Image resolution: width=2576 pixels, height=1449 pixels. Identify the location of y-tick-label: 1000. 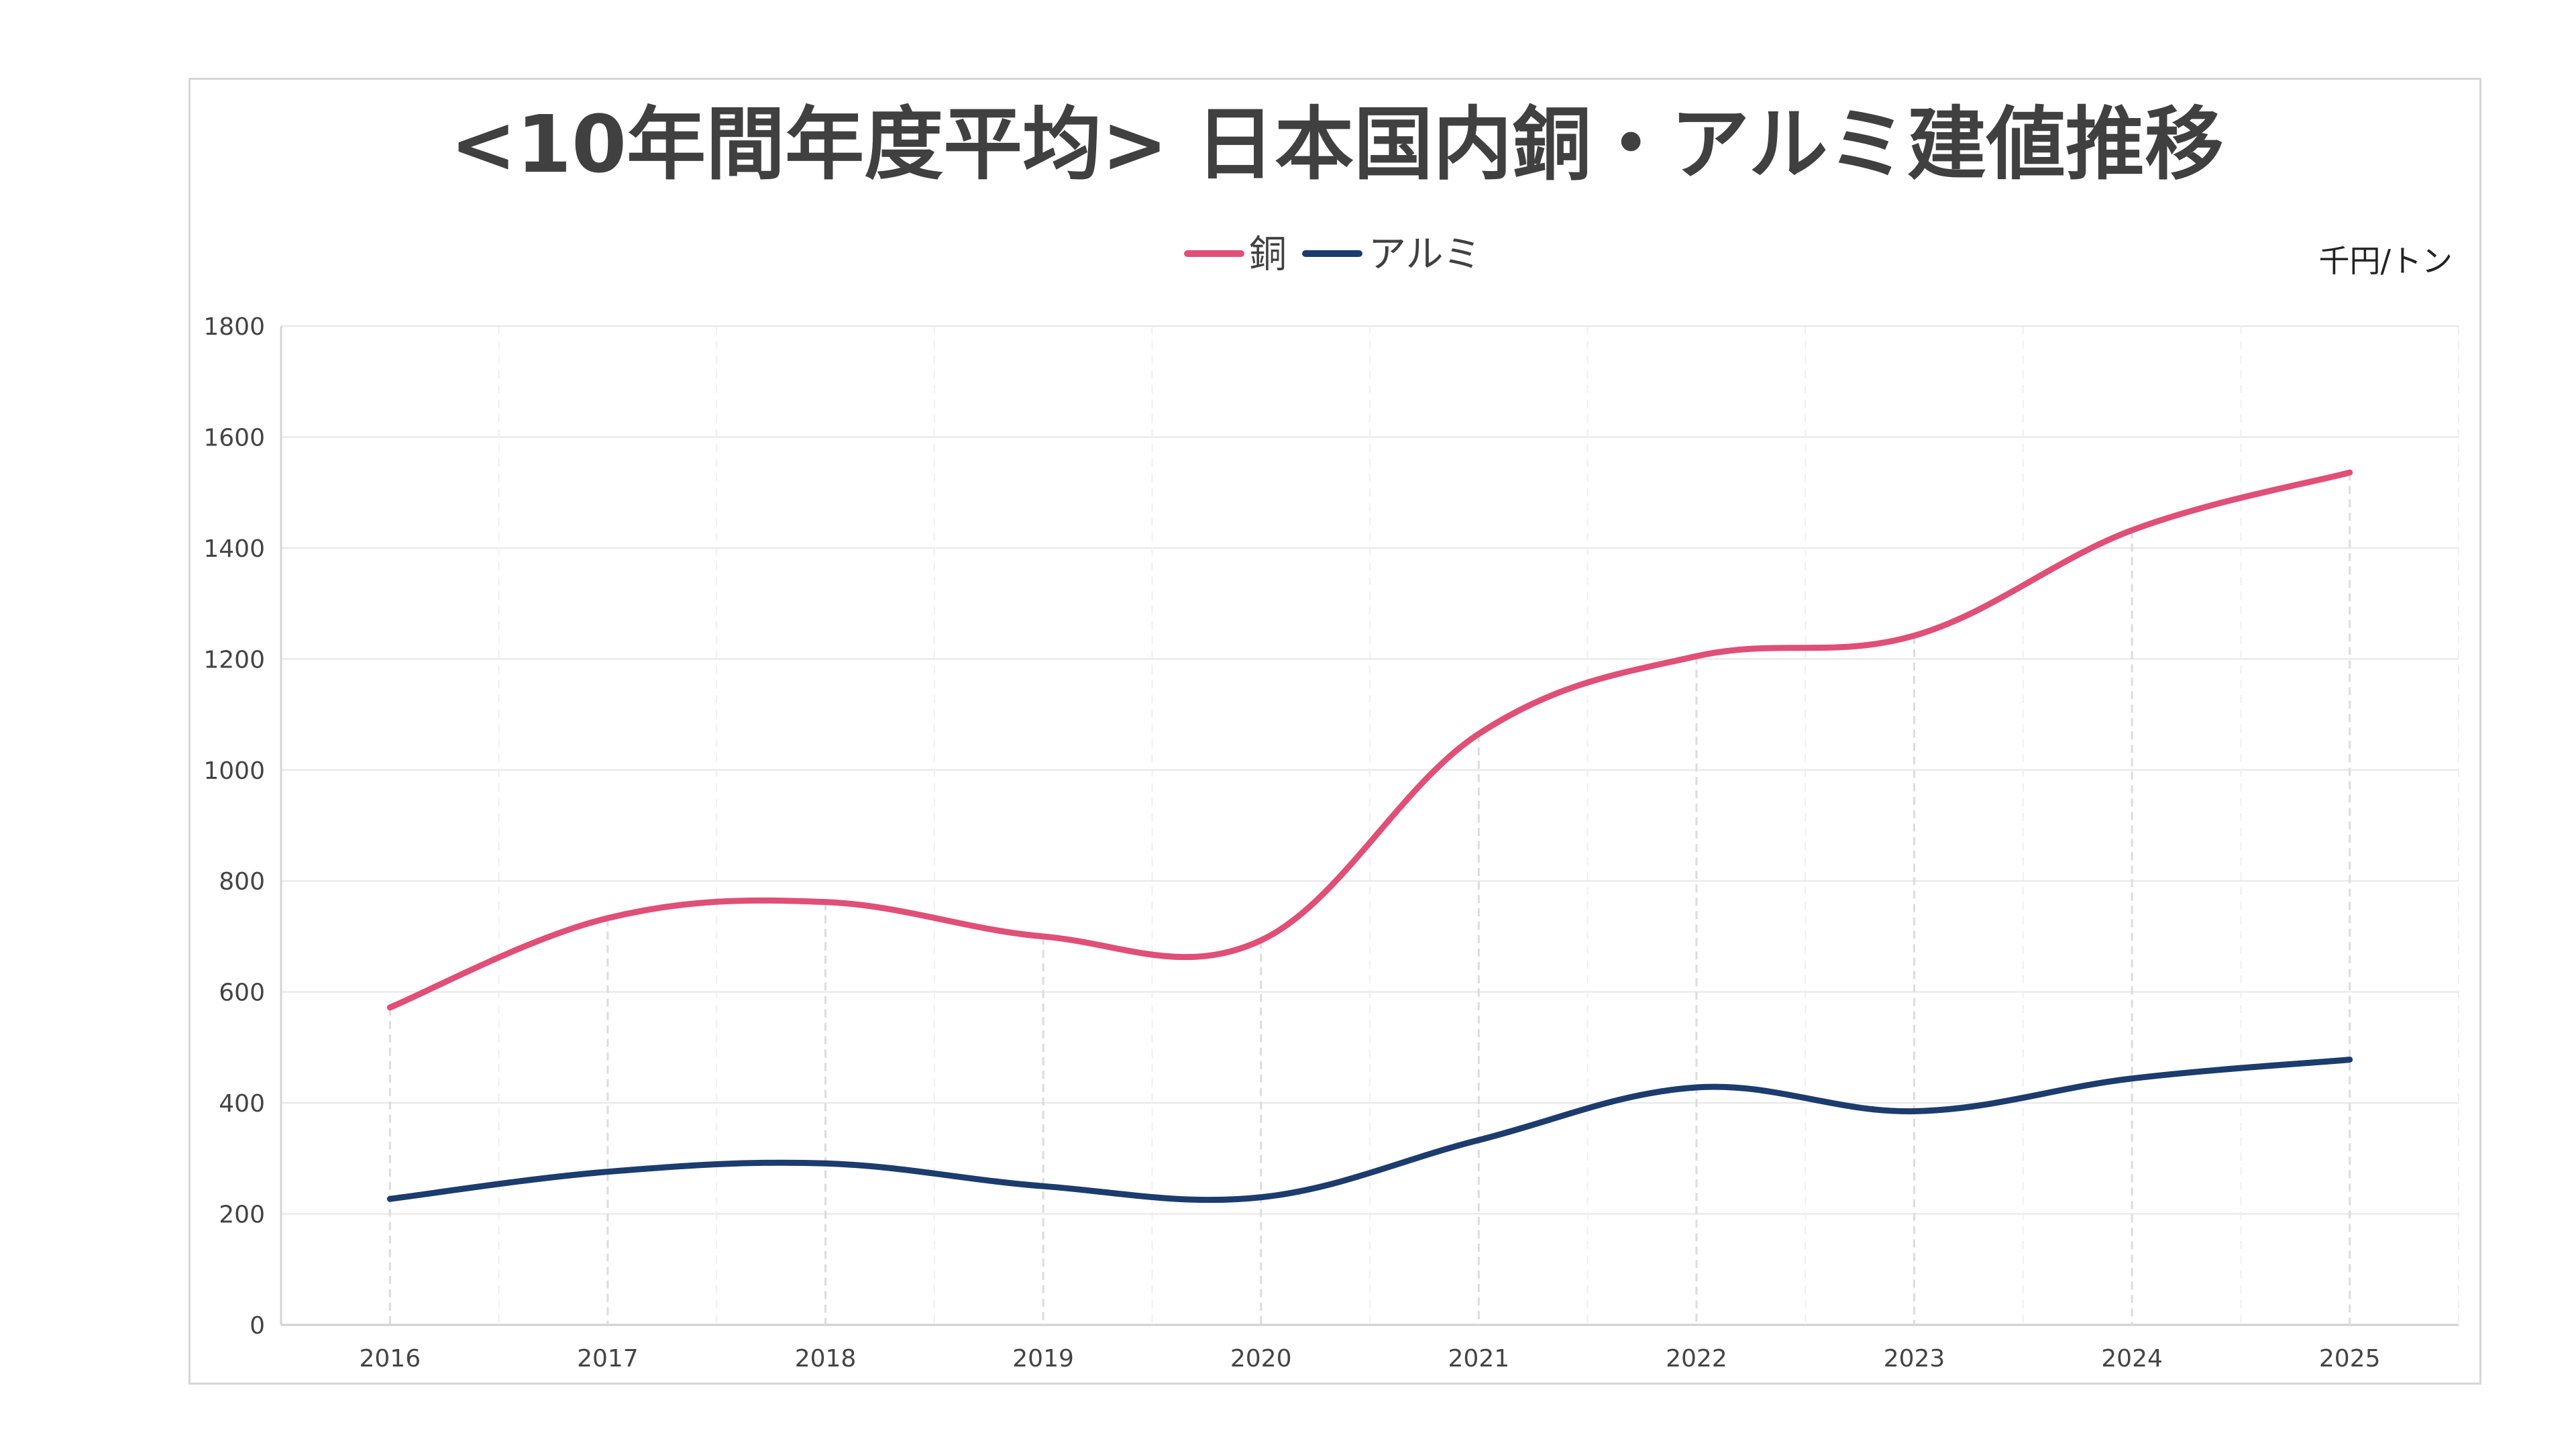
(234, 771).